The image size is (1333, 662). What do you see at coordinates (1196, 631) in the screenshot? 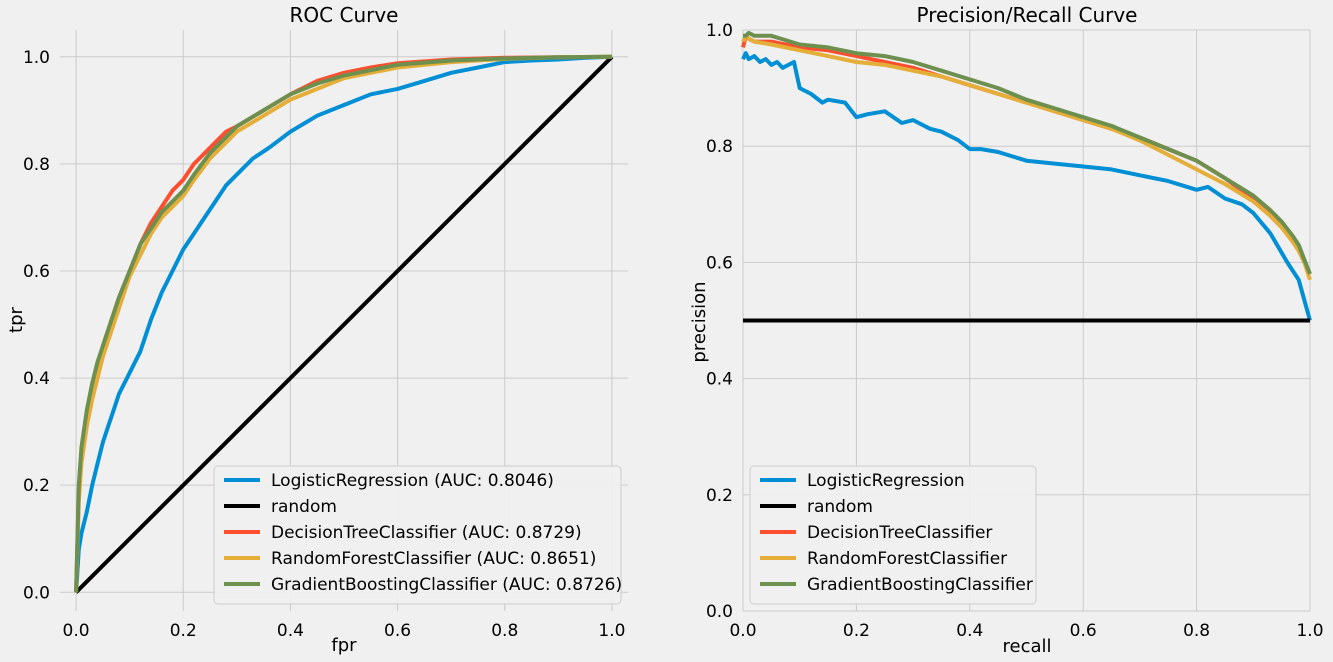
I see `pr-xtick-label: 0.8` at bounding box center [1196, 631].